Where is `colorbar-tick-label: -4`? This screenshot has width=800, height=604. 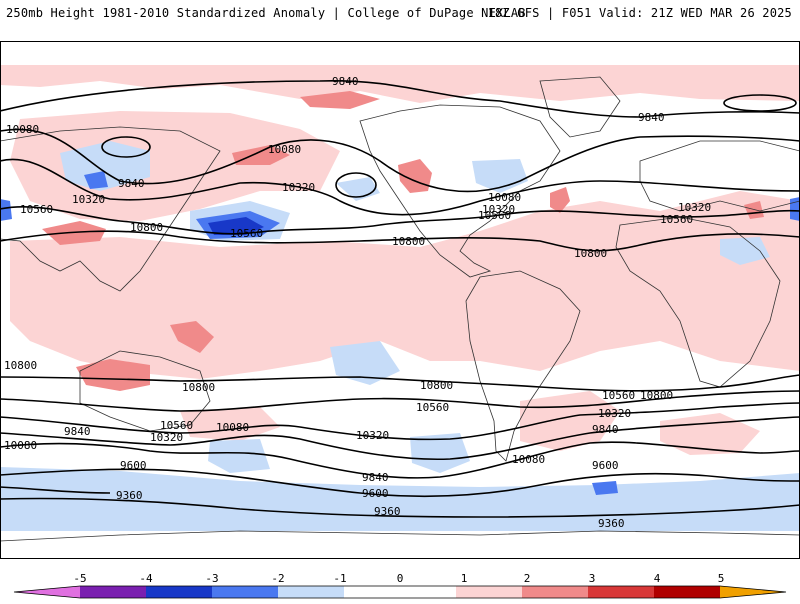 colorbar-tick-label: -4 is located at coordinates (146, 578).